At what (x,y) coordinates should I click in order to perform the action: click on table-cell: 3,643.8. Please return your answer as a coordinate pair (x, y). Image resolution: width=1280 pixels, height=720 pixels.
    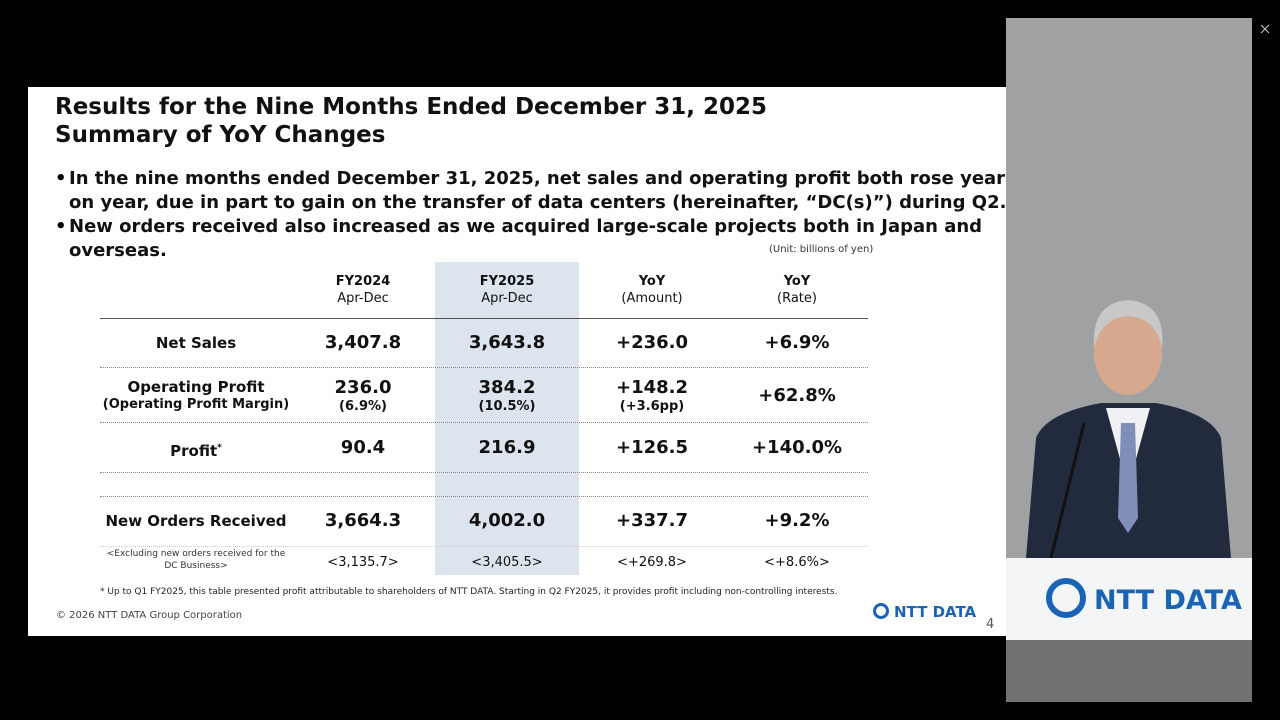
    Looking at the image, I should click on (507, 342).